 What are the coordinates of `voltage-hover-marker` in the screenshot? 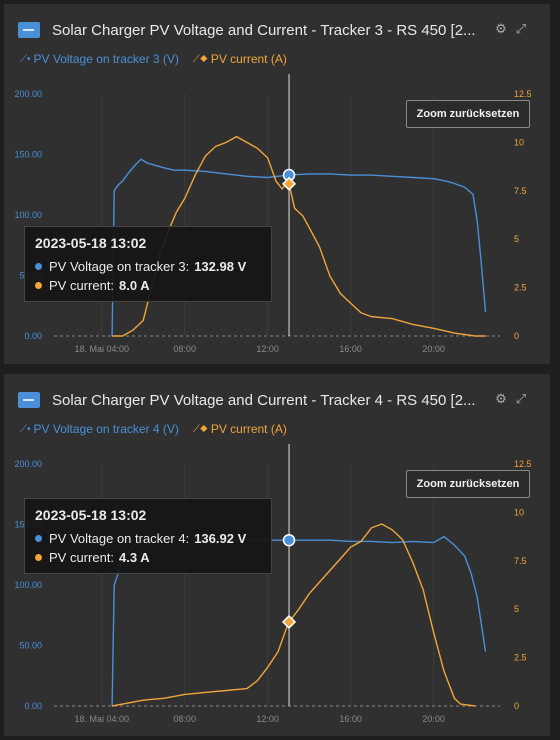 It's located at (289, 540).